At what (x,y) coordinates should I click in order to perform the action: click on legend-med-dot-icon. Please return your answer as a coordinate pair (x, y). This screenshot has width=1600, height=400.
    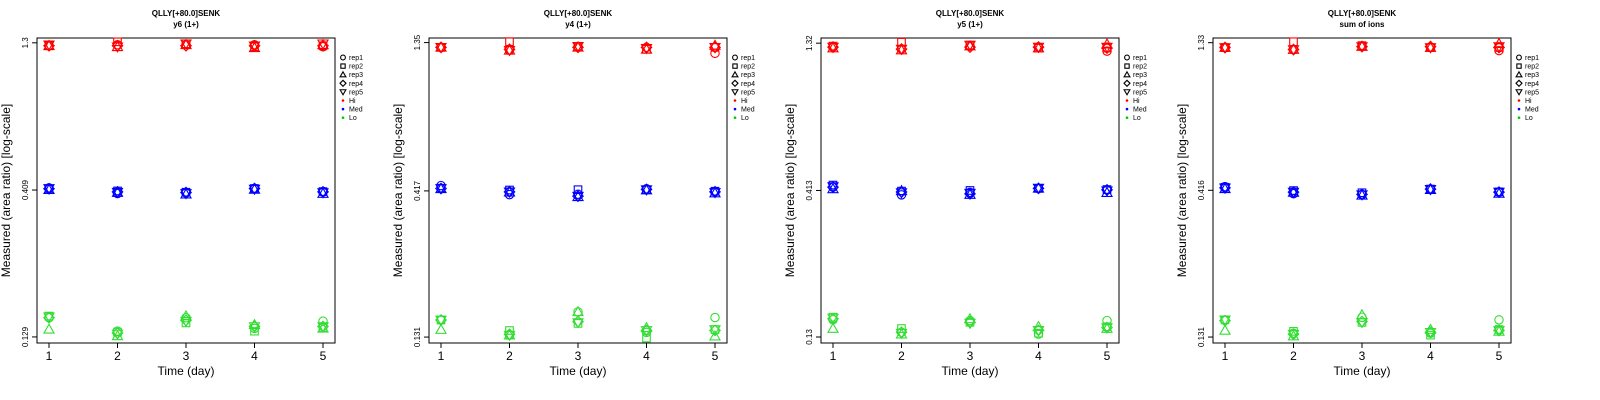
    Looking at the image, I should click on (1127, 109).